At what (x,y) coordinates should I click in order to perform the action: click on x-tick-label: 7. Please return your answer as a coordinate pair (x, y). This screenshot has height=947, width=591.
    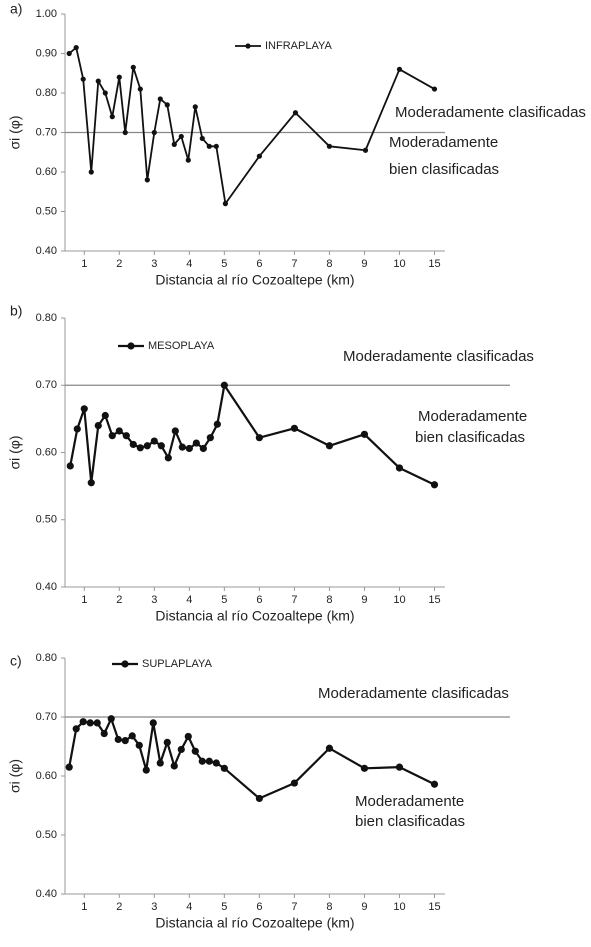
    Looking at the image, I should click on (294, 264).